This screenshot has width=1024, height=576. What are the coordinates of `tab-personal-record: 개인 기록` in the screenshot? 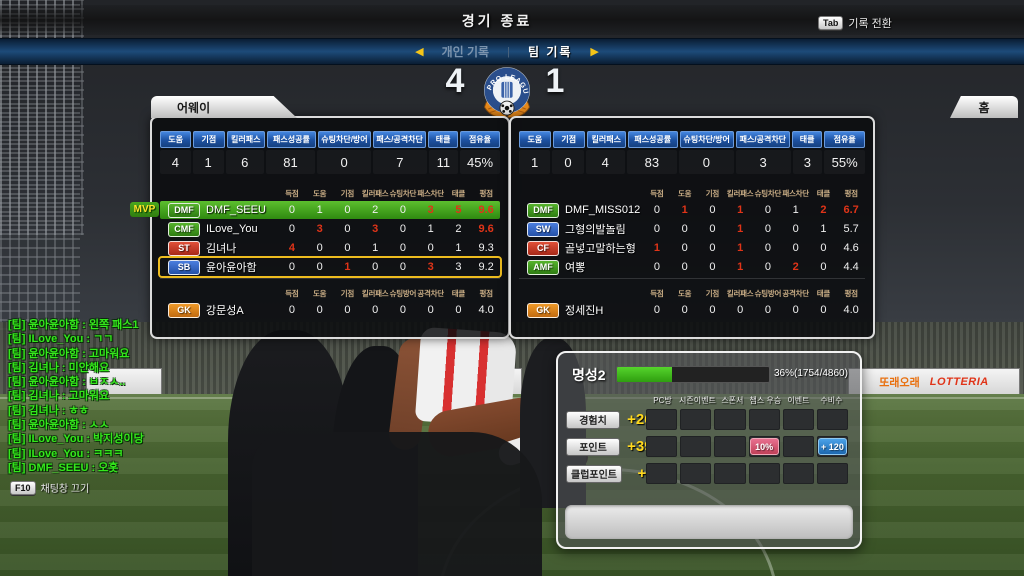 It's located at (465, 52).